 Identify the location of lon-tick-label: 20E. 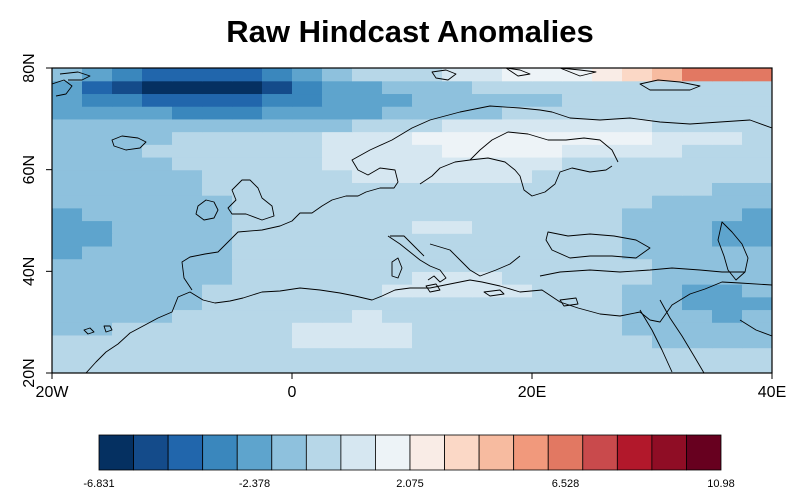
(532, 392).